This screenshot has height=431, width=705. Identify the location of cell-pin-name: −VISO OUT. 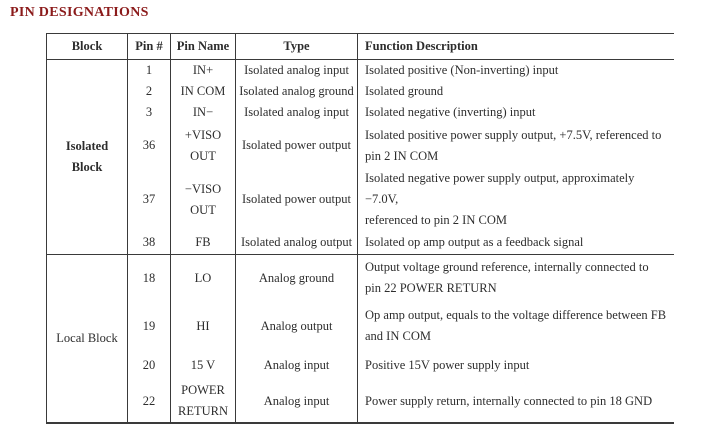
(203, 199).